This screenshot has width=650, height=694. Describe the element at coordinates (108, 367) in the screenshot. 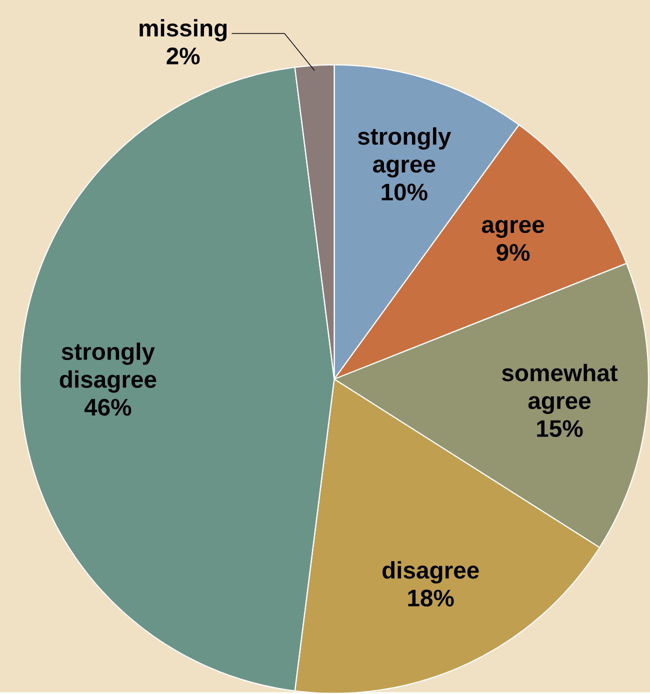

I see `slice-label: strongly disagree` at that location.